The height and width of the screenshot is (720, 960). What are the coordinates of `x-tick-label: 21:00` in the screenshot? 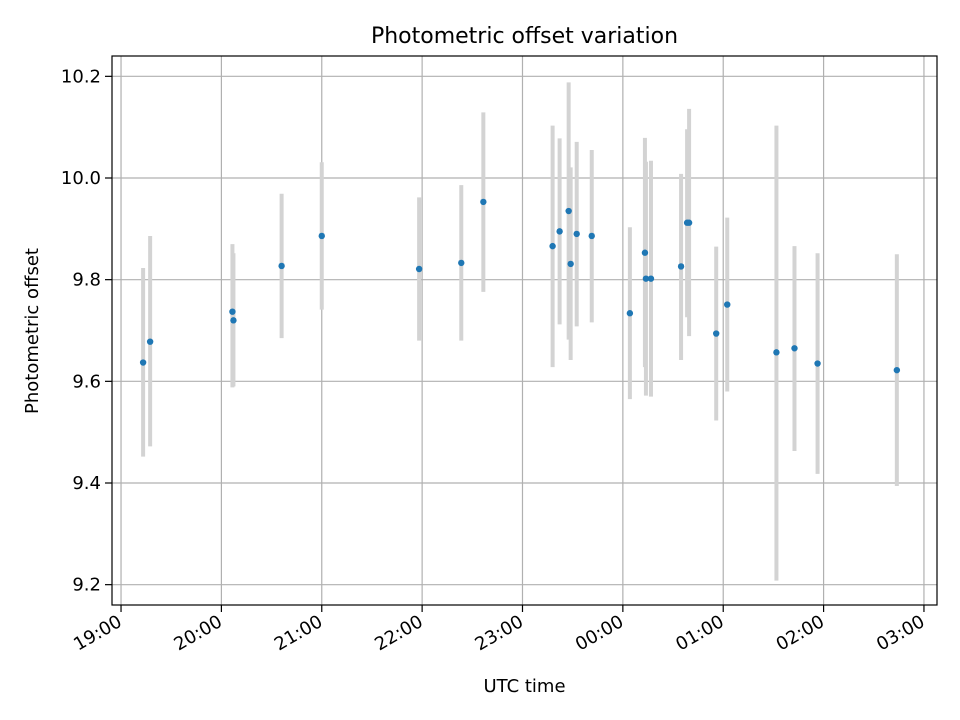 It's located at (298, 633).